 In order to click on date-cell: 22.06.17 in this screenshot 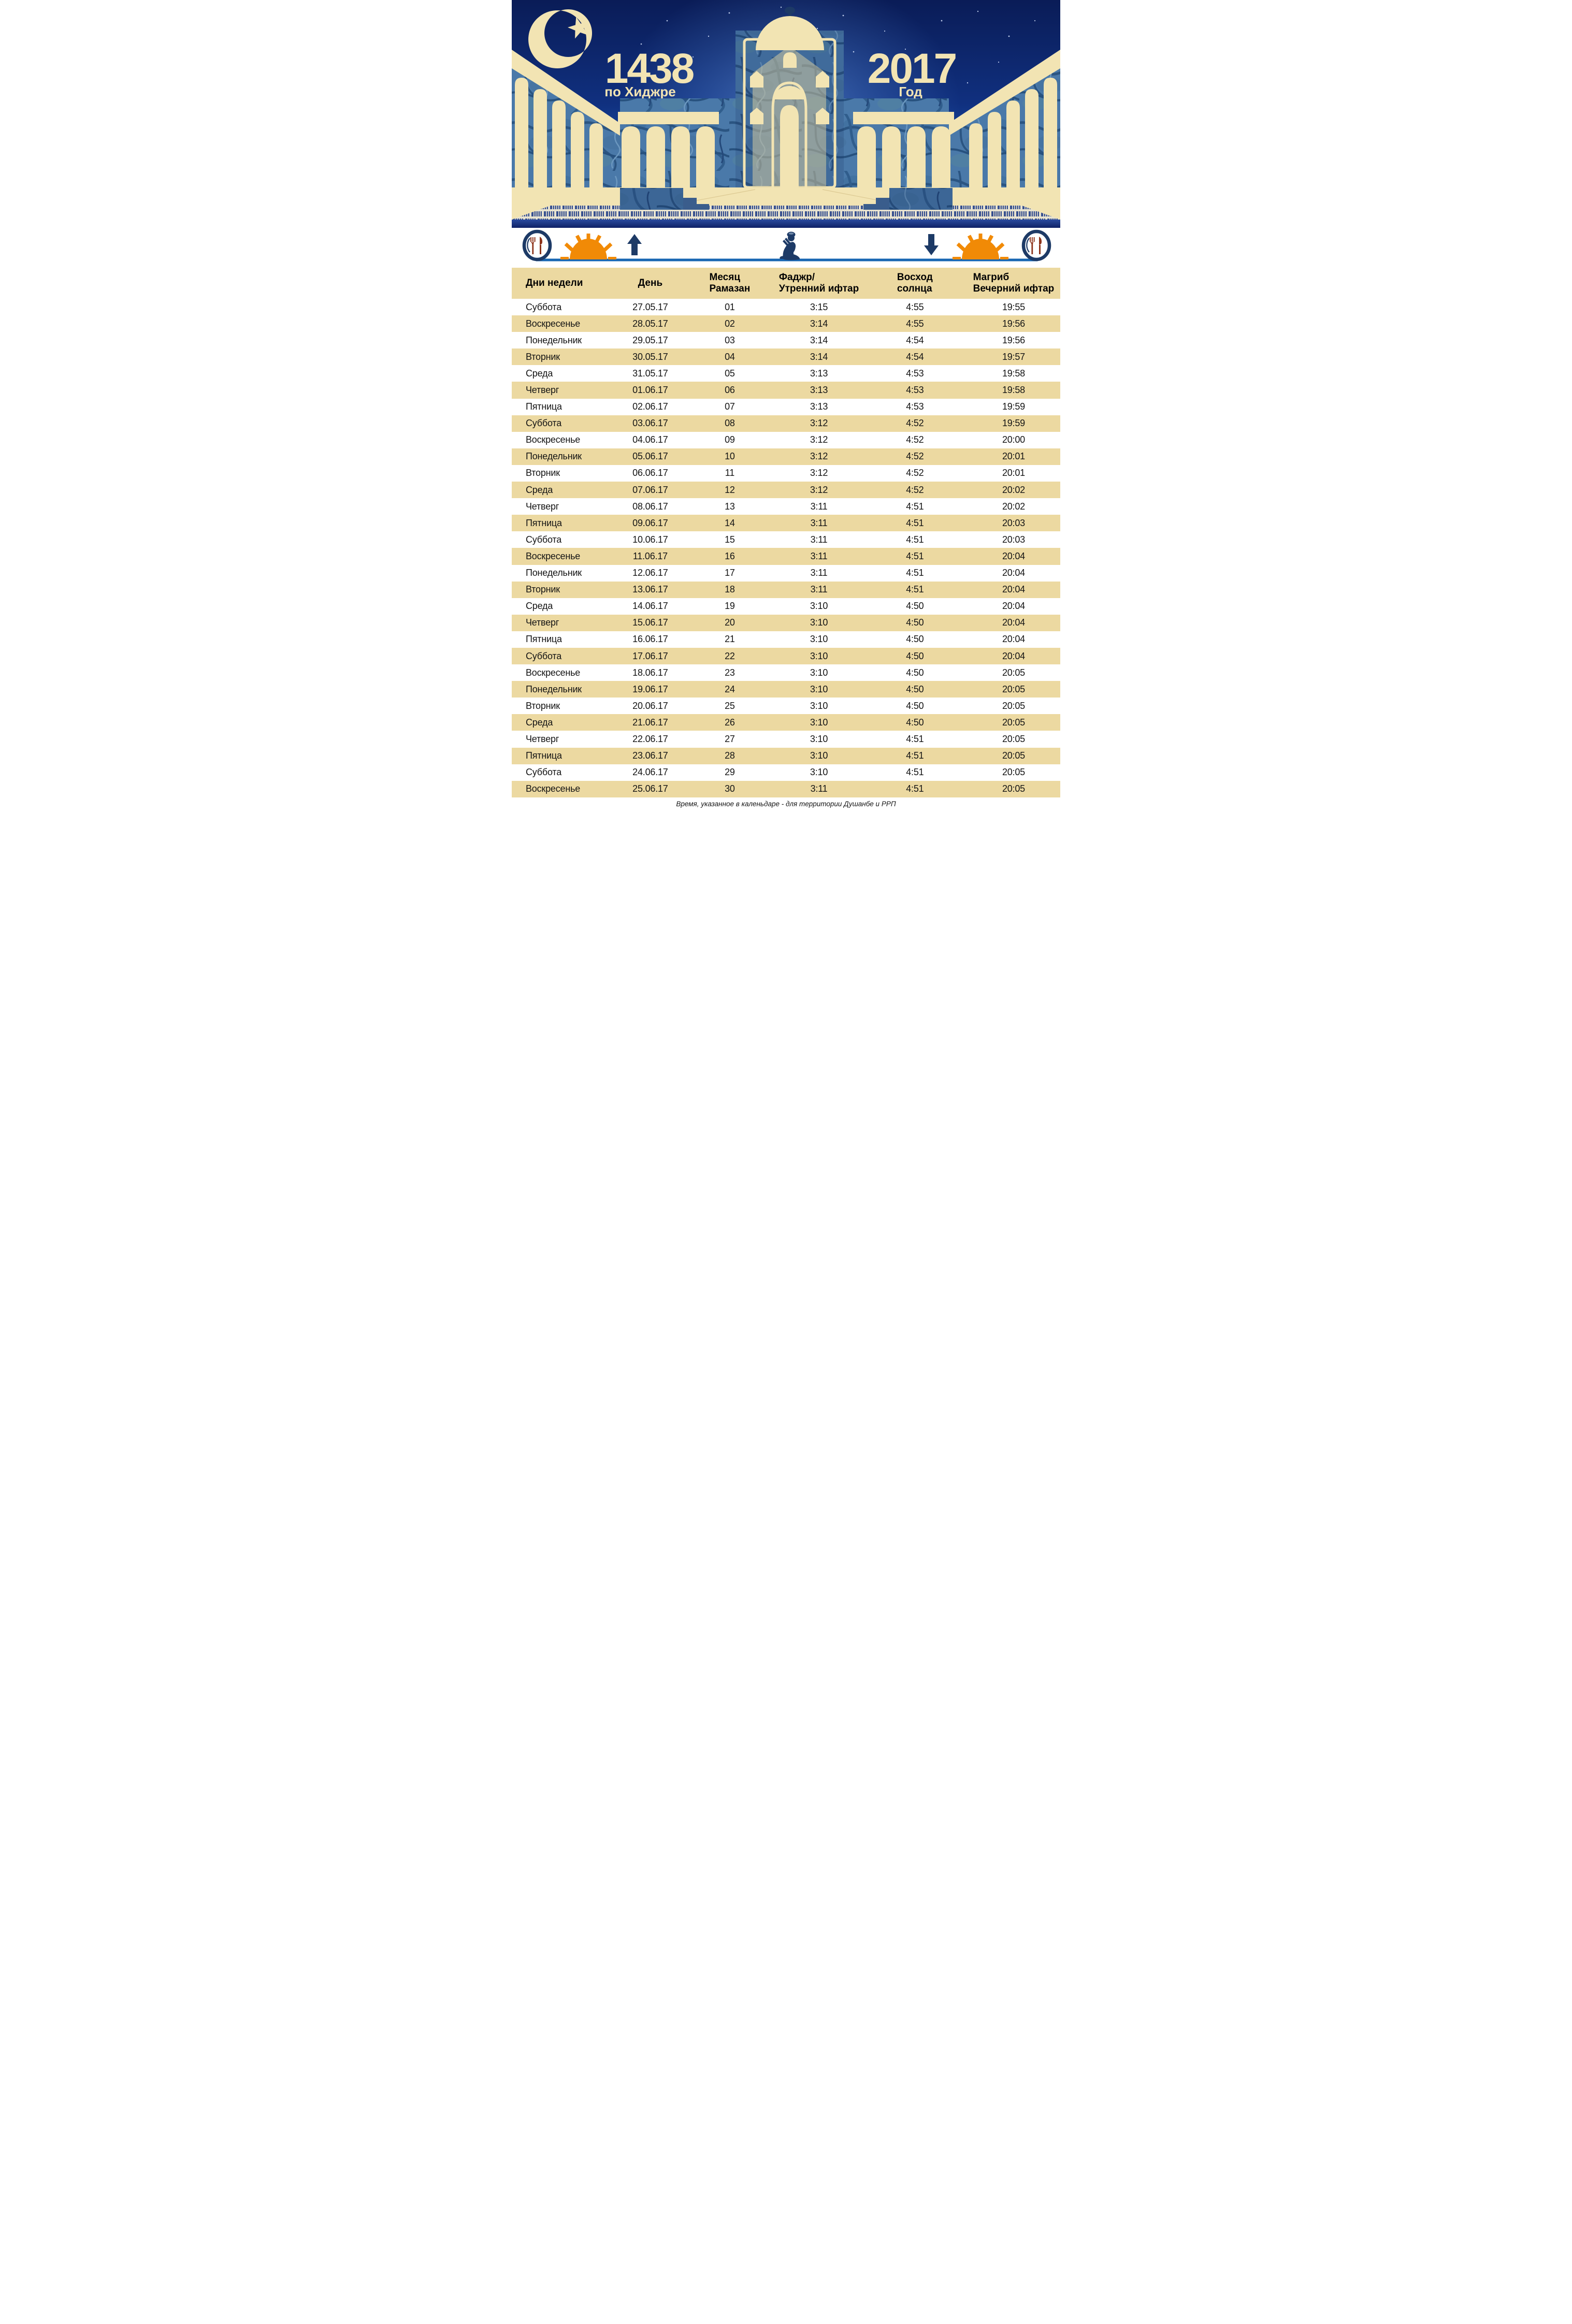, I will do `click(650, 738)`.